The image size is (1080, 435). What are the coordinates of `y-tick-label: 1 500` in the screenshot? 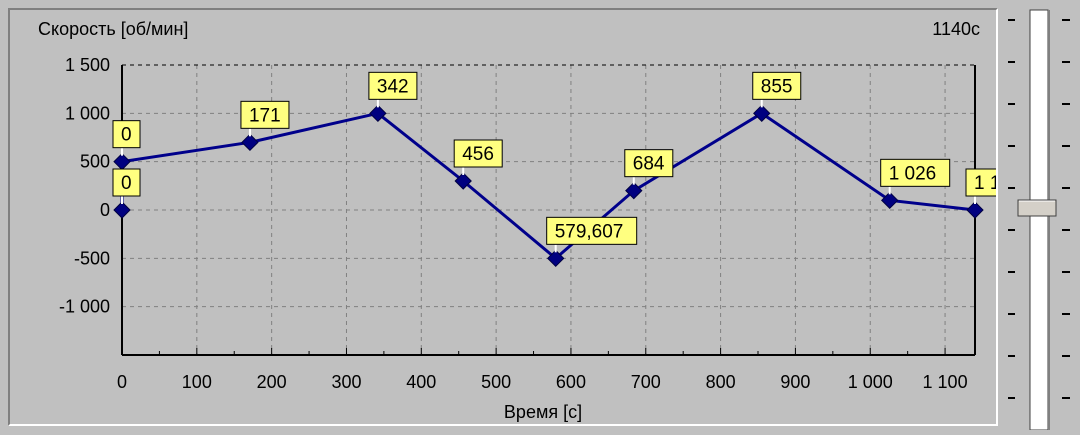 It's located at (87, 65).